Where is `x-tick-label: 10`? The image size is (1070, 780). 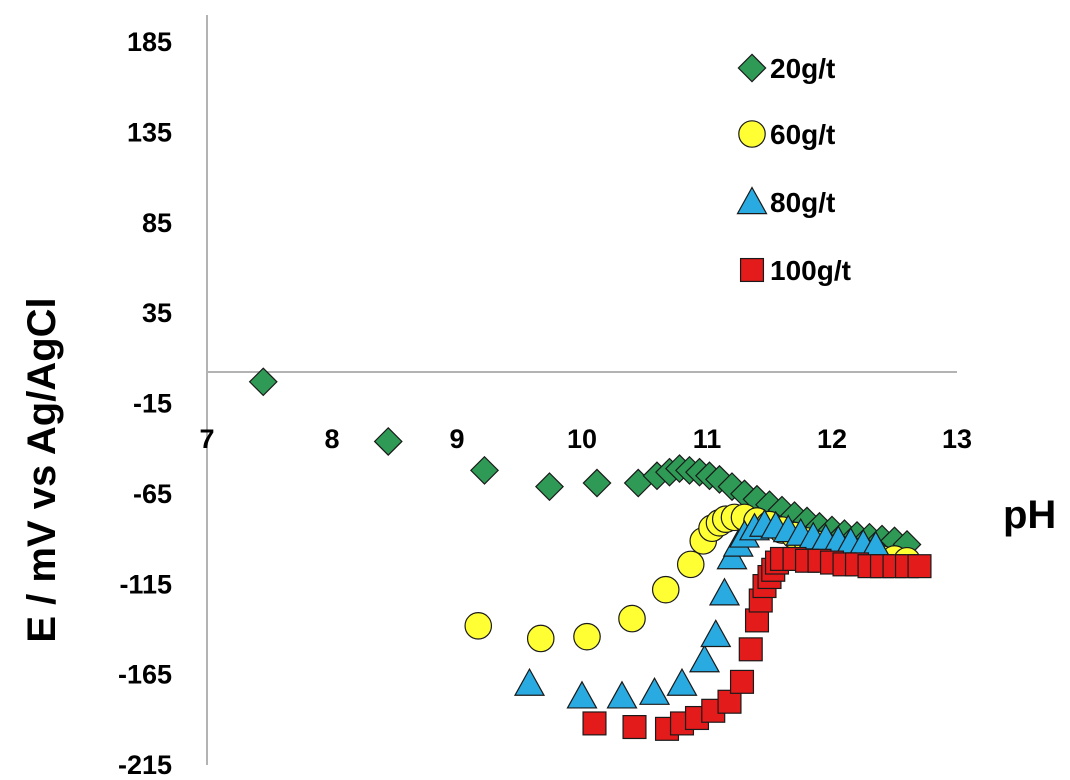 x-tick-label: 10 is located at coordinates (582, 439).